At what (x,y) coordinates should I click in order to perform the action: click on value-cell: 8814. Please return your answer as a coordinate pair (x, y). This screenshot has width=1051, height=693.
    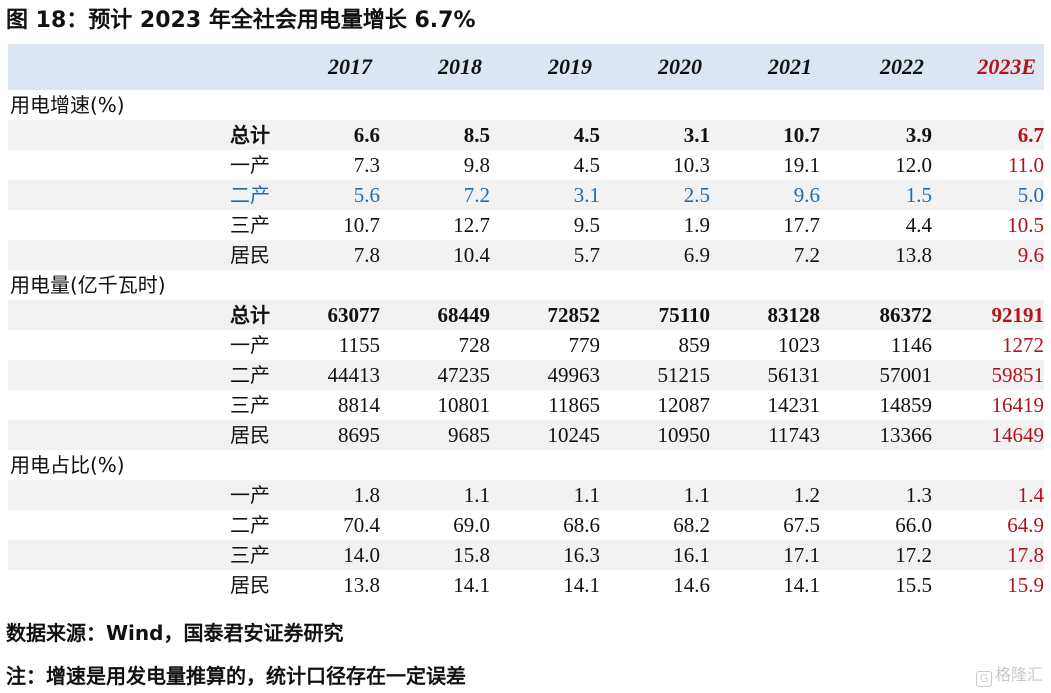
    Looking at the image, I should click on (325, 405).